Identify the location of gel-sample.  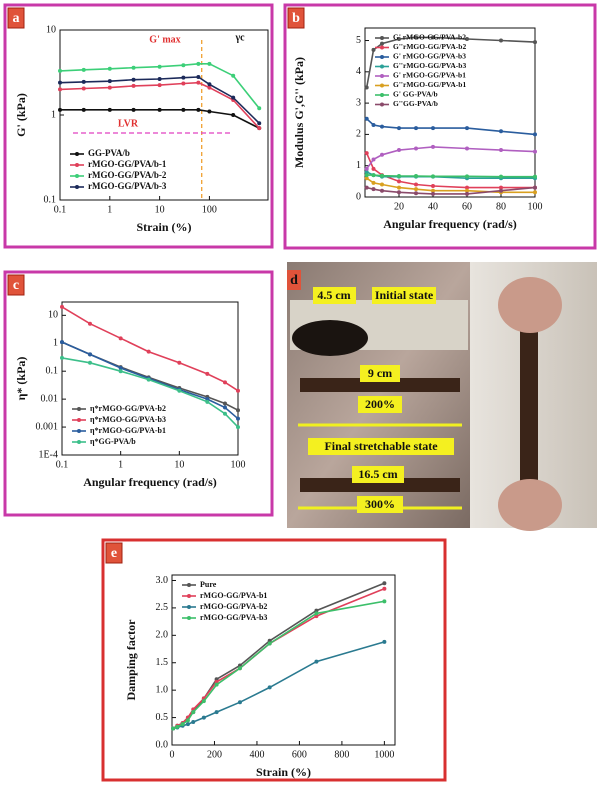
(330, 338).